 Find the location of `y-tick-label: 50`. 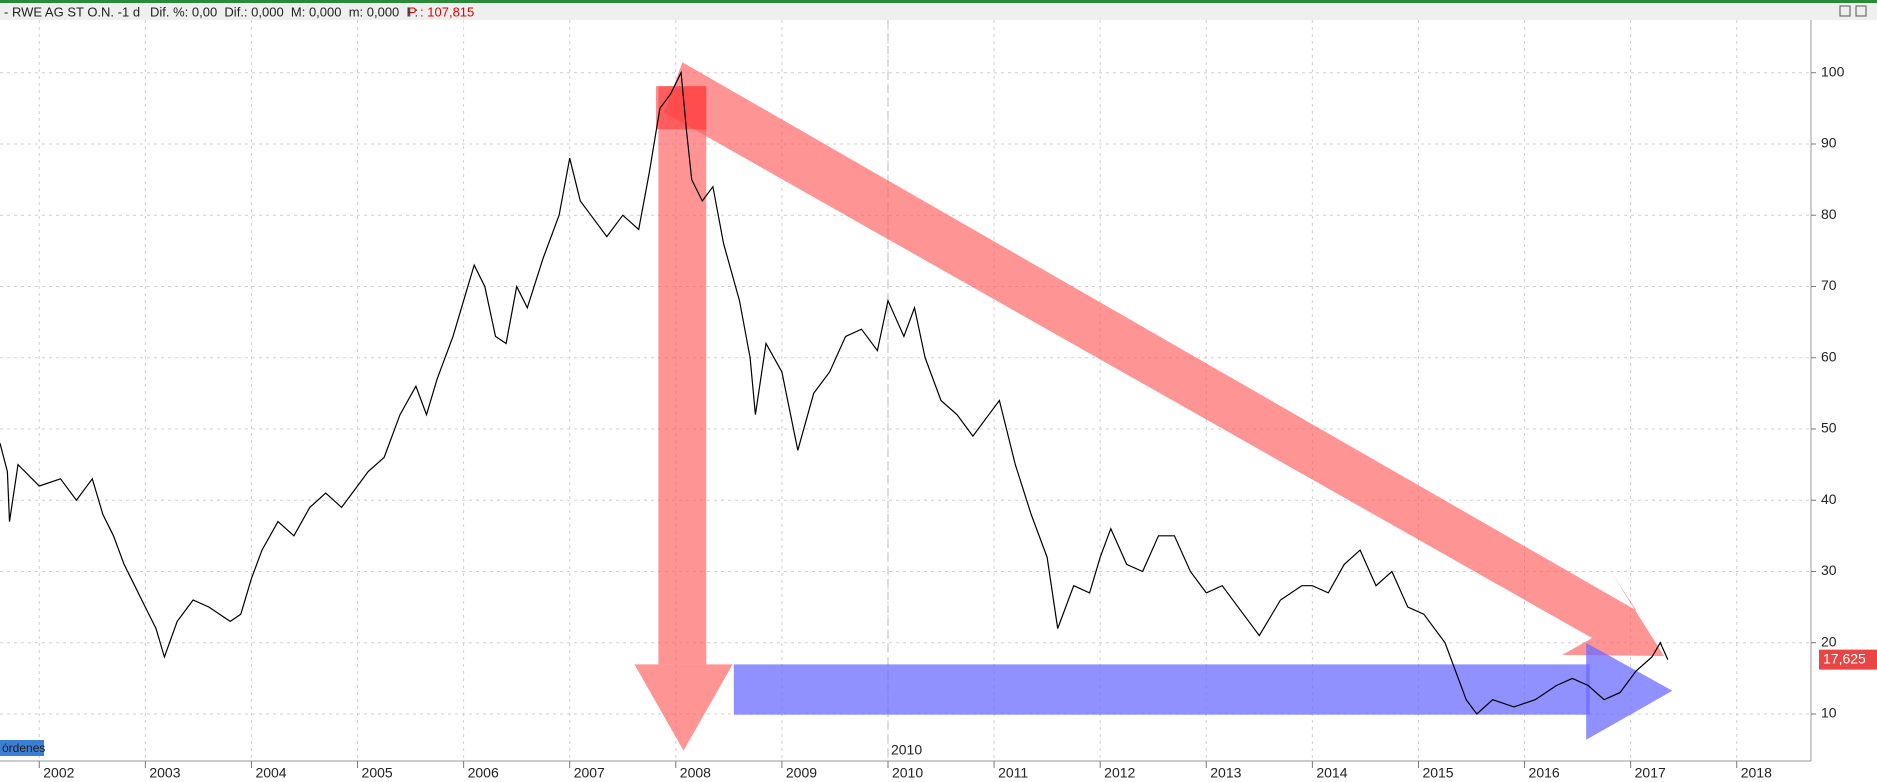

y-tick-label: 50 is located at coordinates (1829, 428).